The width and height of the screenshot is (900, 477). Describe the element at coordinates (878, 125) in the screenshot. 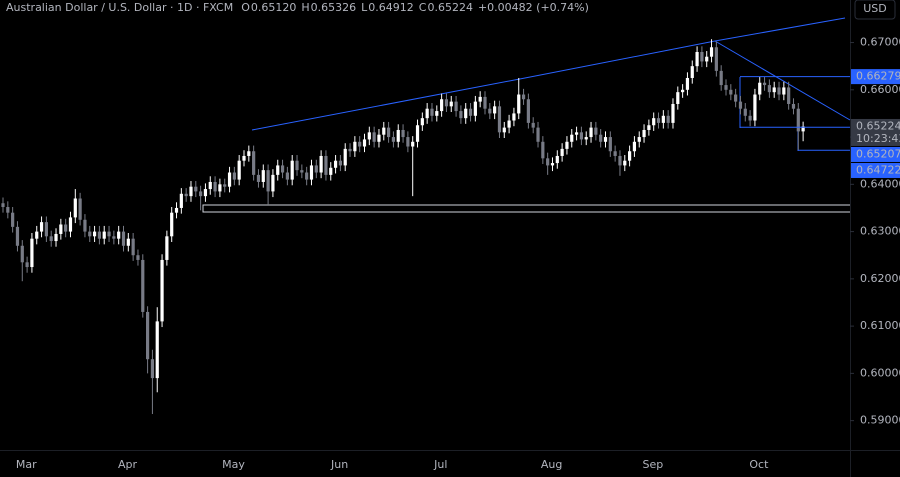

I see `current-price-label: 0.65224` at that location.